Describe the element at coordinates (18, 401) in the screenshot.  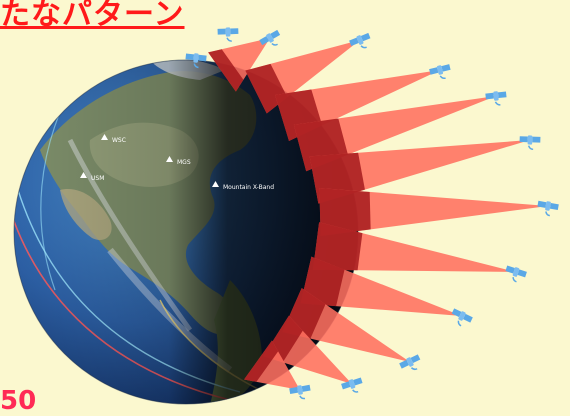
I see `corner-number: 50` at that location.